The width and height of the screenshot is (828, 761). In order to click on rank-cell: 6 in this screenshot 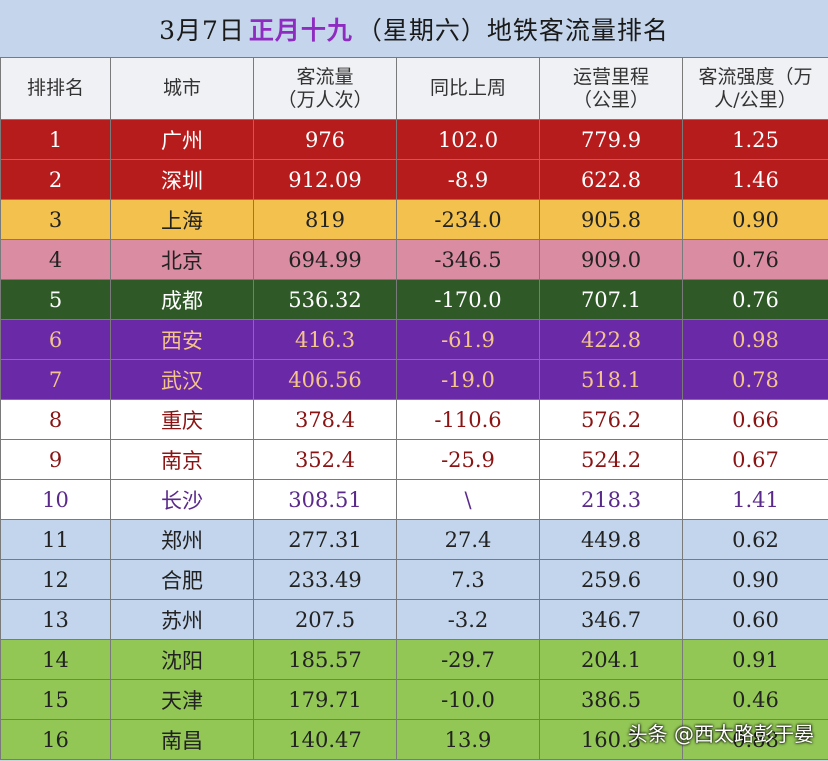, I will do `click(55, 339)`.